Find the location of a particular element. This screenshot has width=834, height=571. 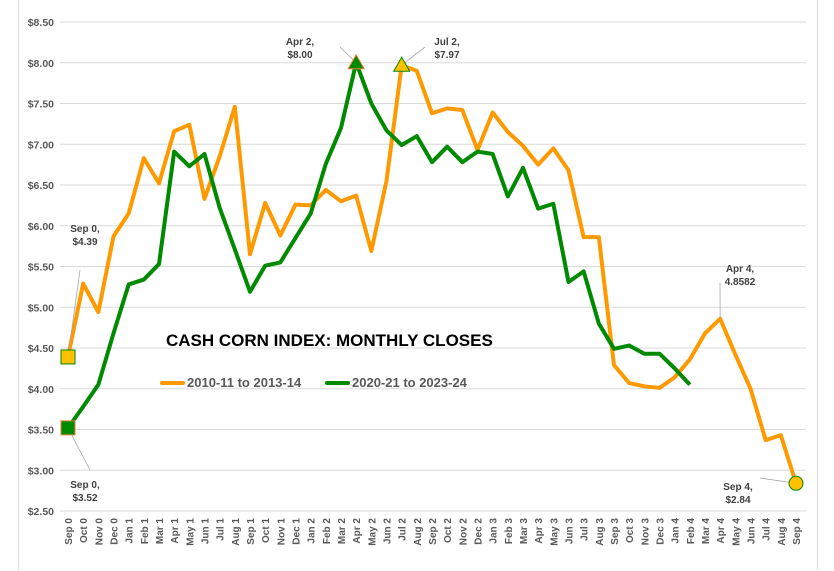

legend-label: 2020-21 to 2023-24 is located at coordinates (409, 382).